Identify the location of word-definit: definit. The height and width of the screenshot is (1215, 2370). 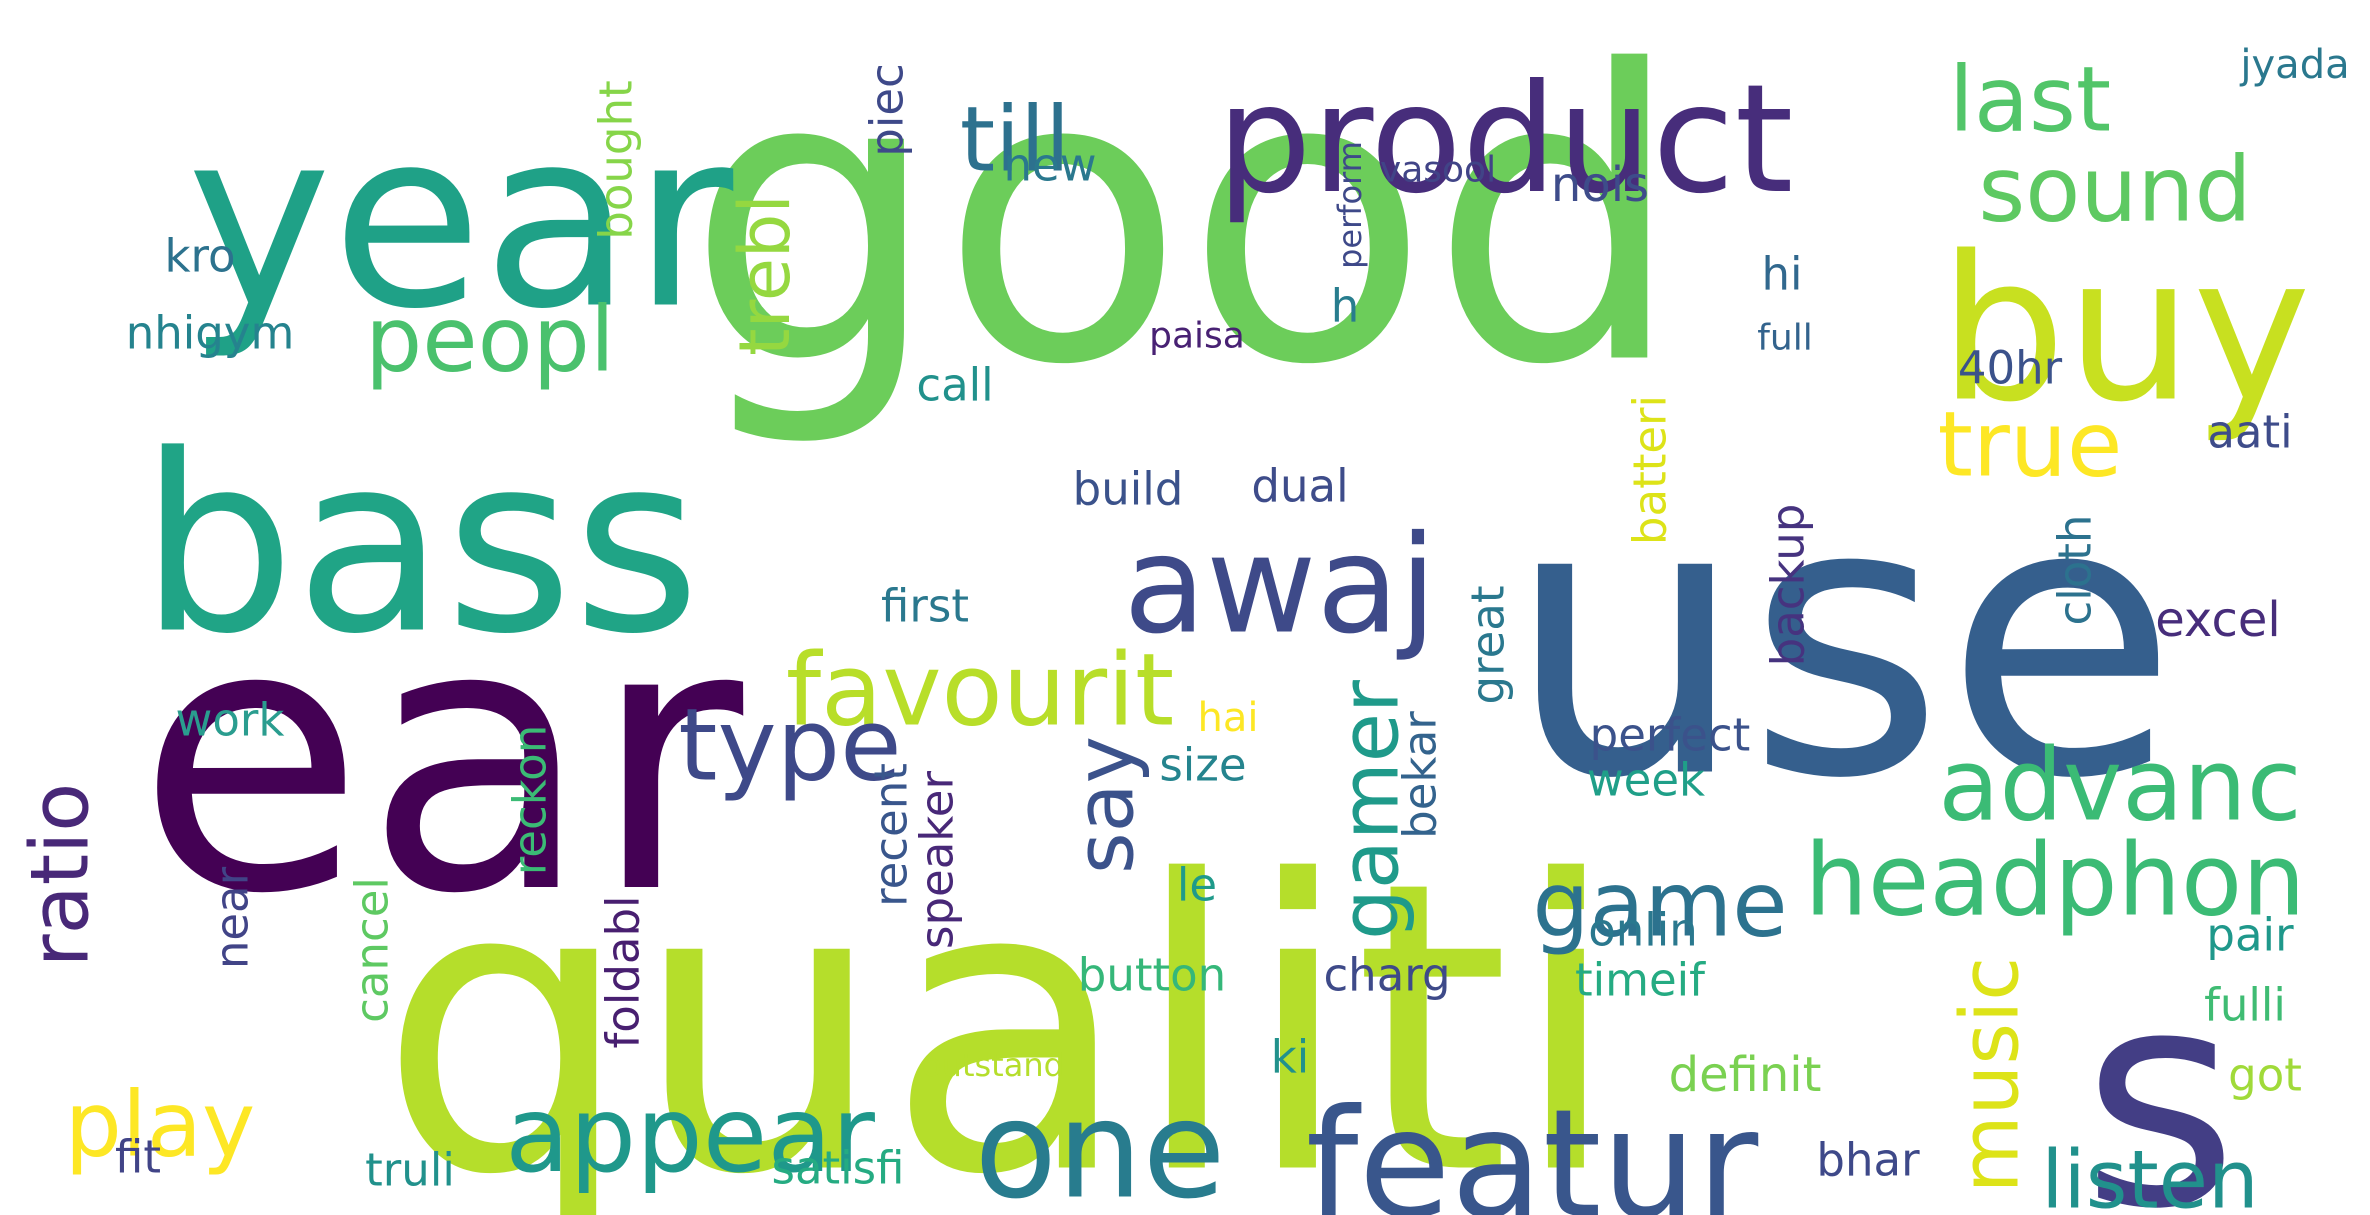
(1745, 1075).